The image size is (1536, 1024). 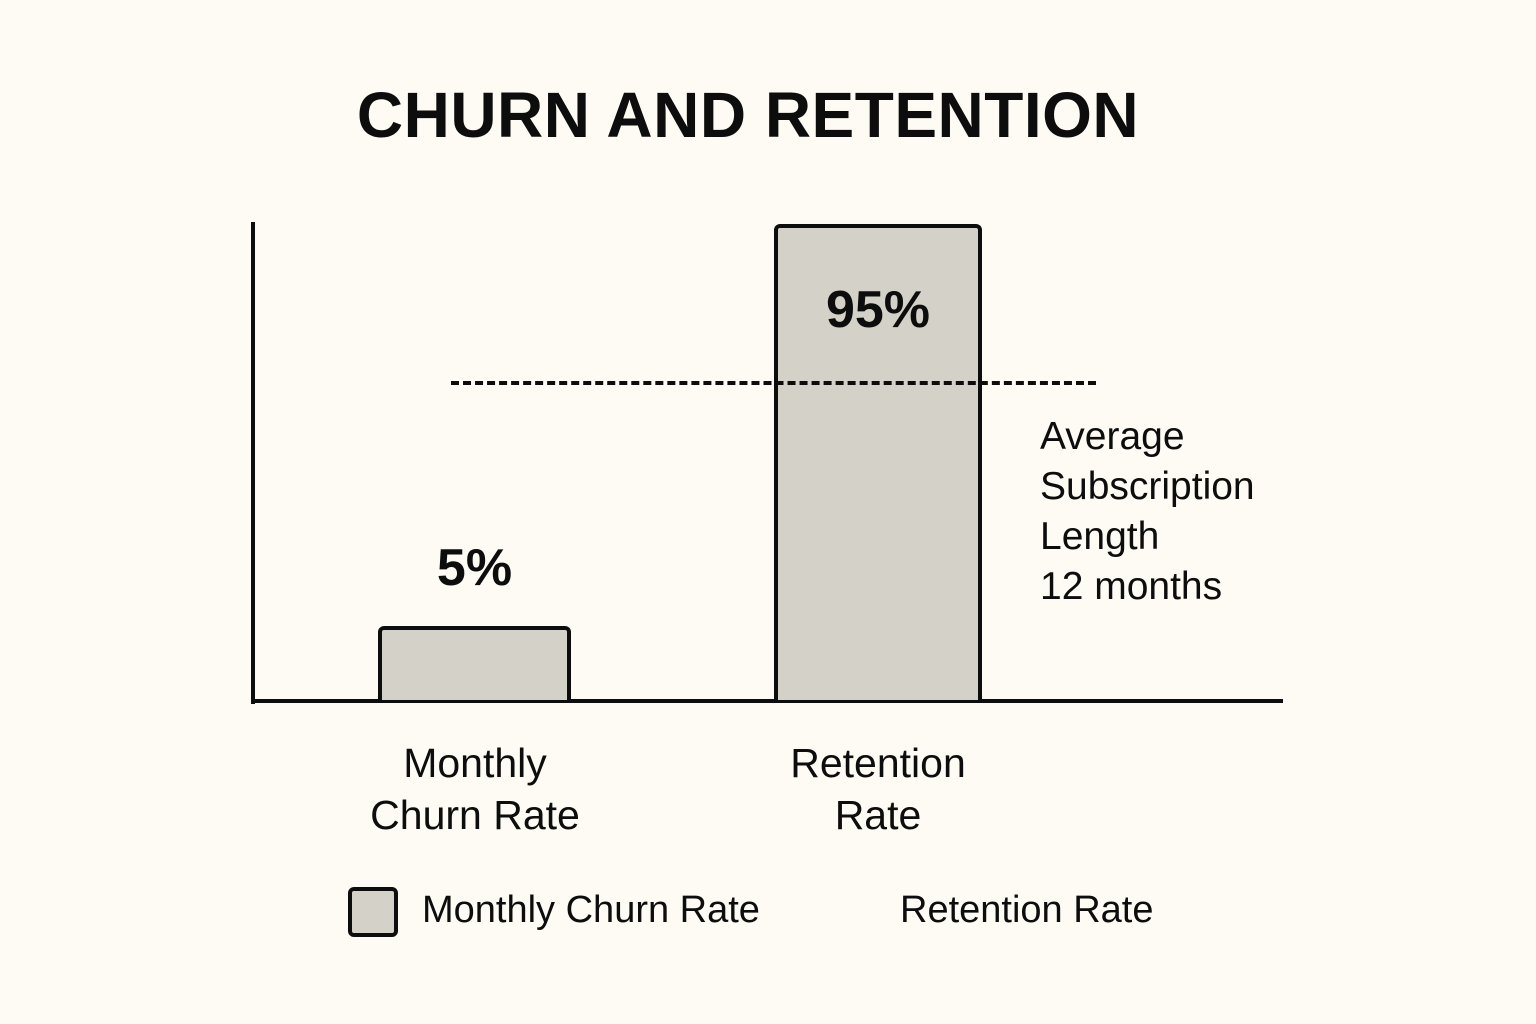 I want to click on bar-monthly-churn-rate, so click(x=474, y=663).